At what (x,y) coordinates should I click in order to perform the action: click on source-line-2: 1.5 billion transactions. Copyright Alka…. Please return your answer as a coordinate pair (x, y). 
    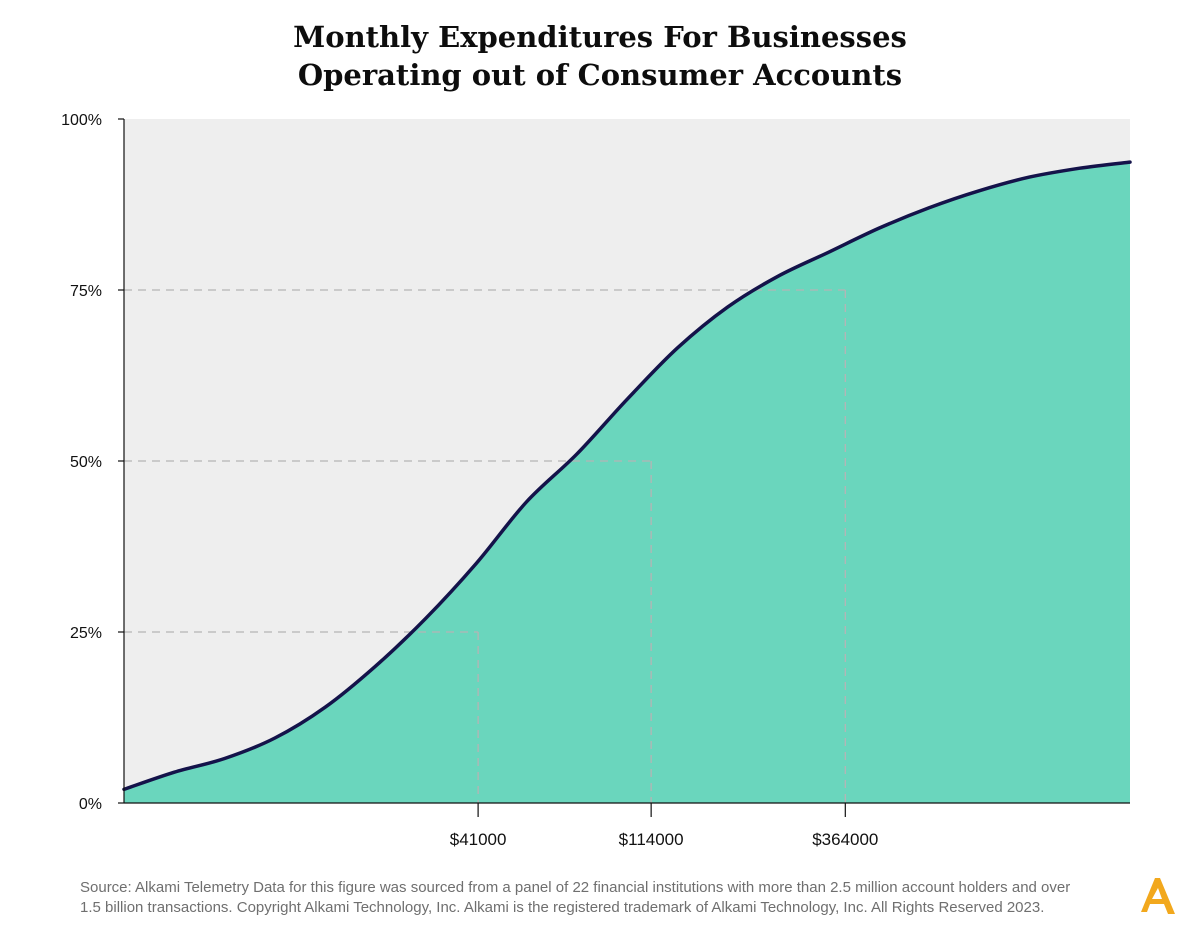
    Looking at the image, I should click on (562, 907).